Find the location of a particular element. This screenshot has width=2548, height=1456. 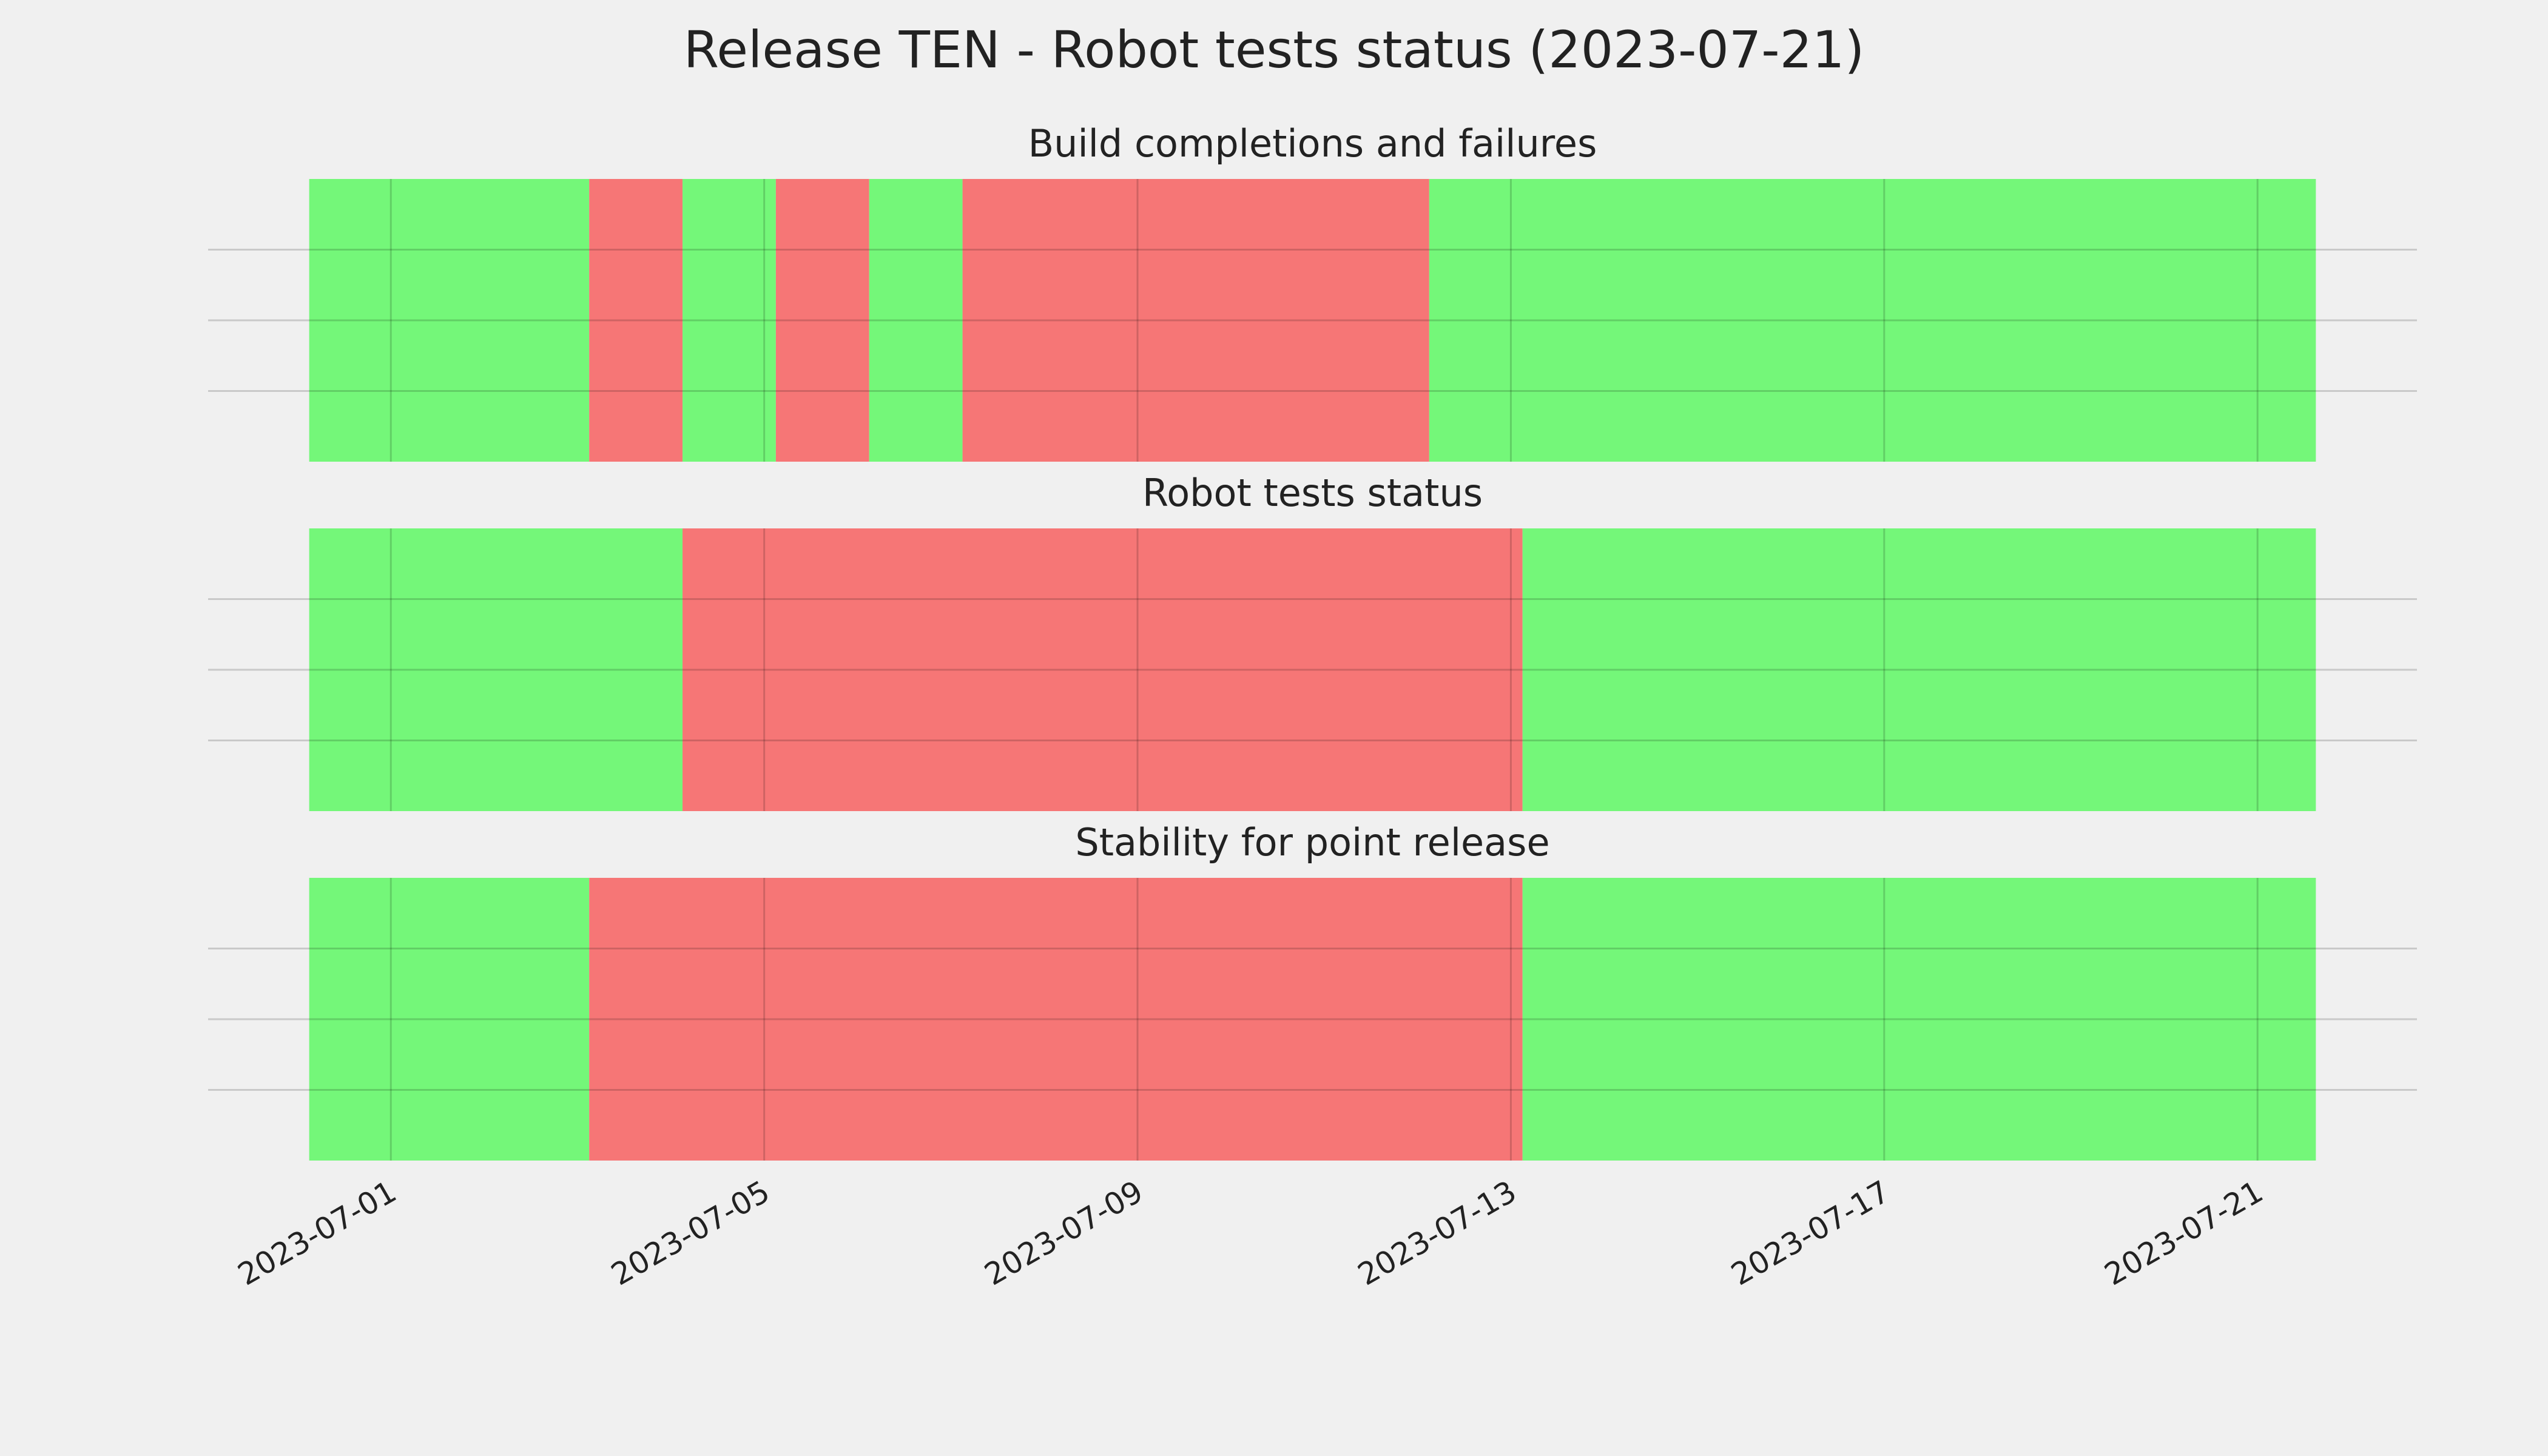

panel-title: Robot tests status is located at coordinates (1312, 493).